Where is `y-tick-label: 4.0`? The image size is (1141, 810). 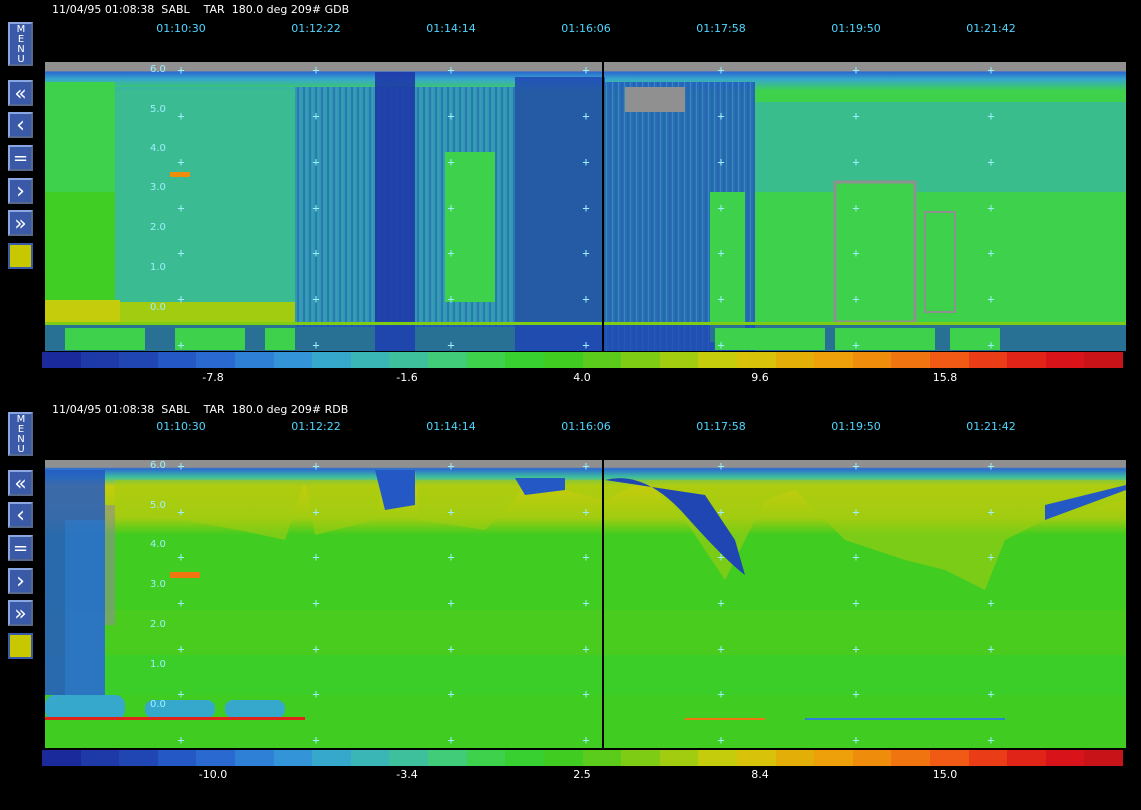
y-tick-label: 4.0 is located at coordinates (158, 148).